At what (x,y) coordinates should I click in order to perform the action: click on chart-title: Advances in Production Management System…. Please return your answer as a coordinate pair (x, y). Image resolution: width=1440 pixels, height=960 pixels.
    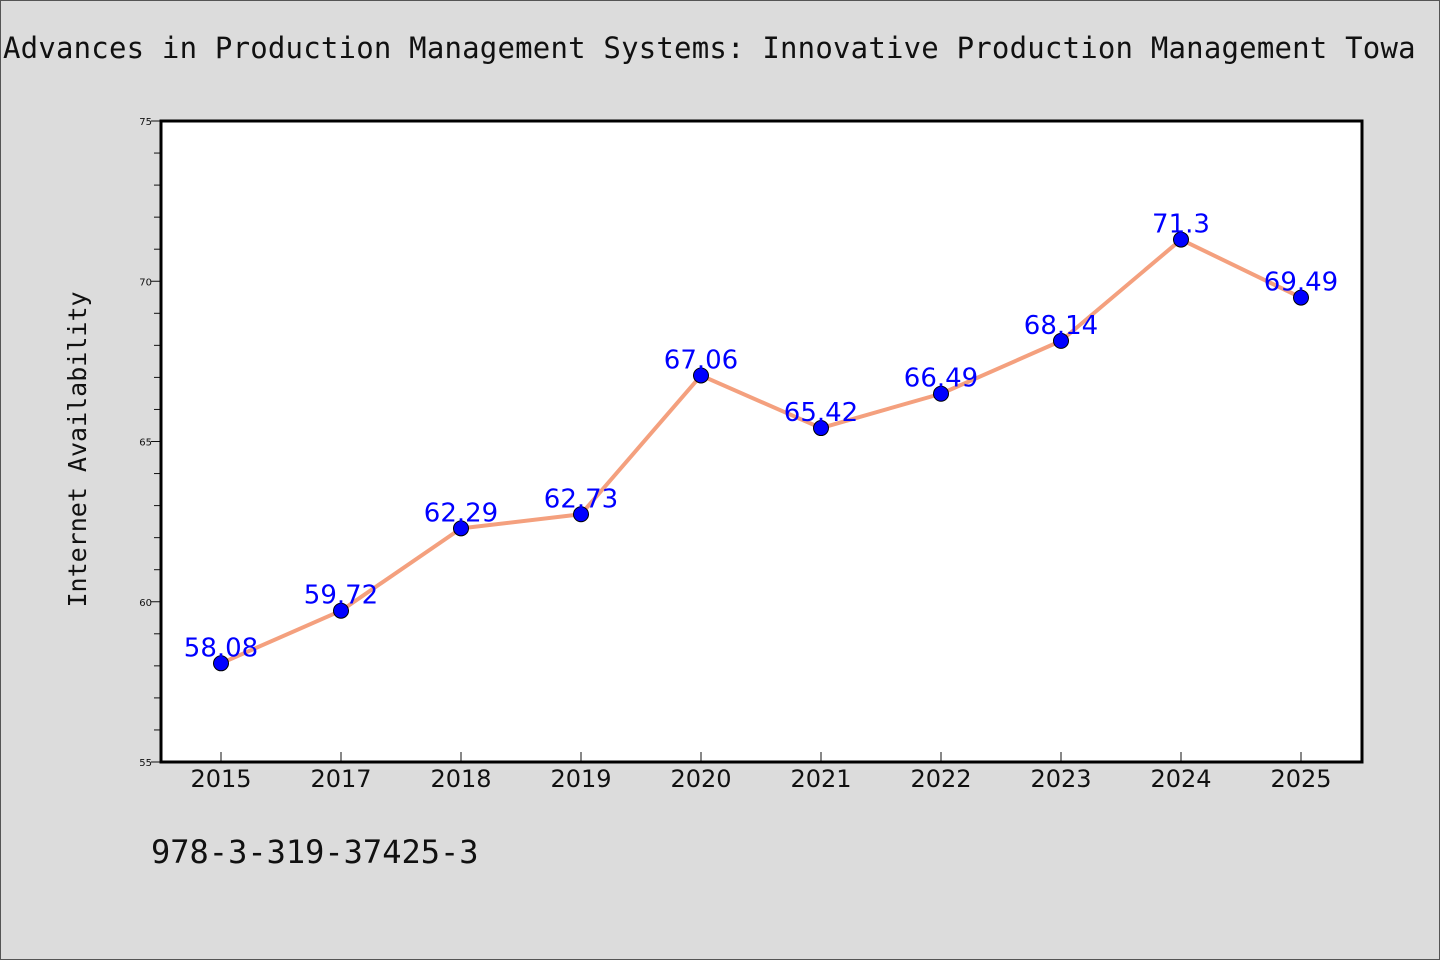
    Looking at the image, I should click on (709, 48).